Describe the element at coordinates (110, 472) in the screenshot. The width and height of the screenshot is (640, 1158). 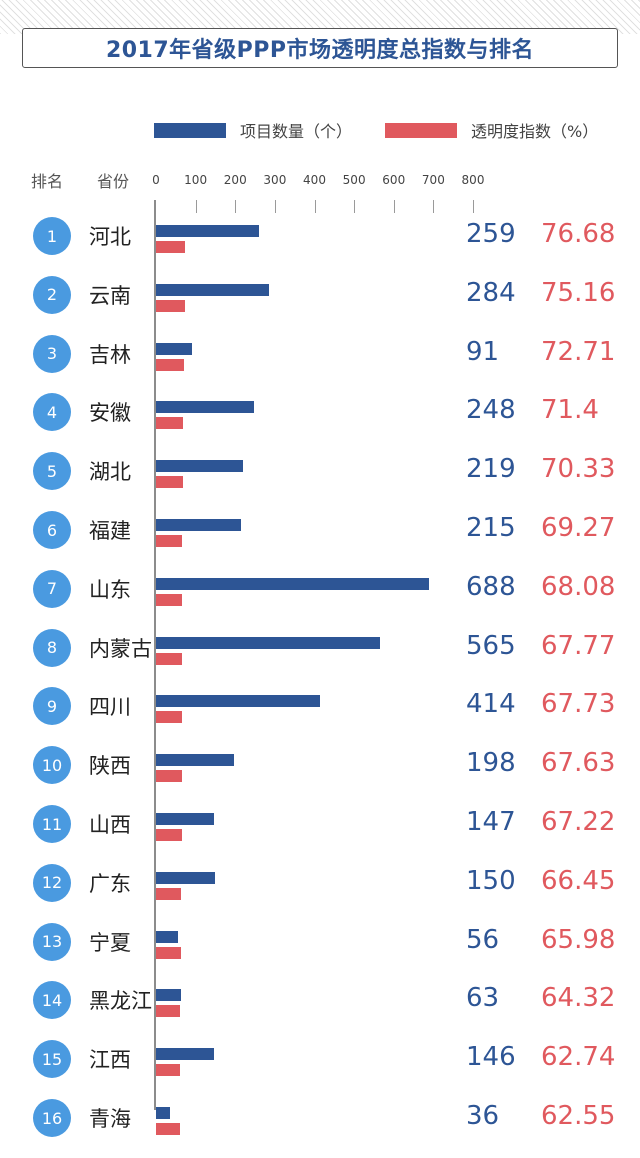
I see `province-label: 湖北` at that location.